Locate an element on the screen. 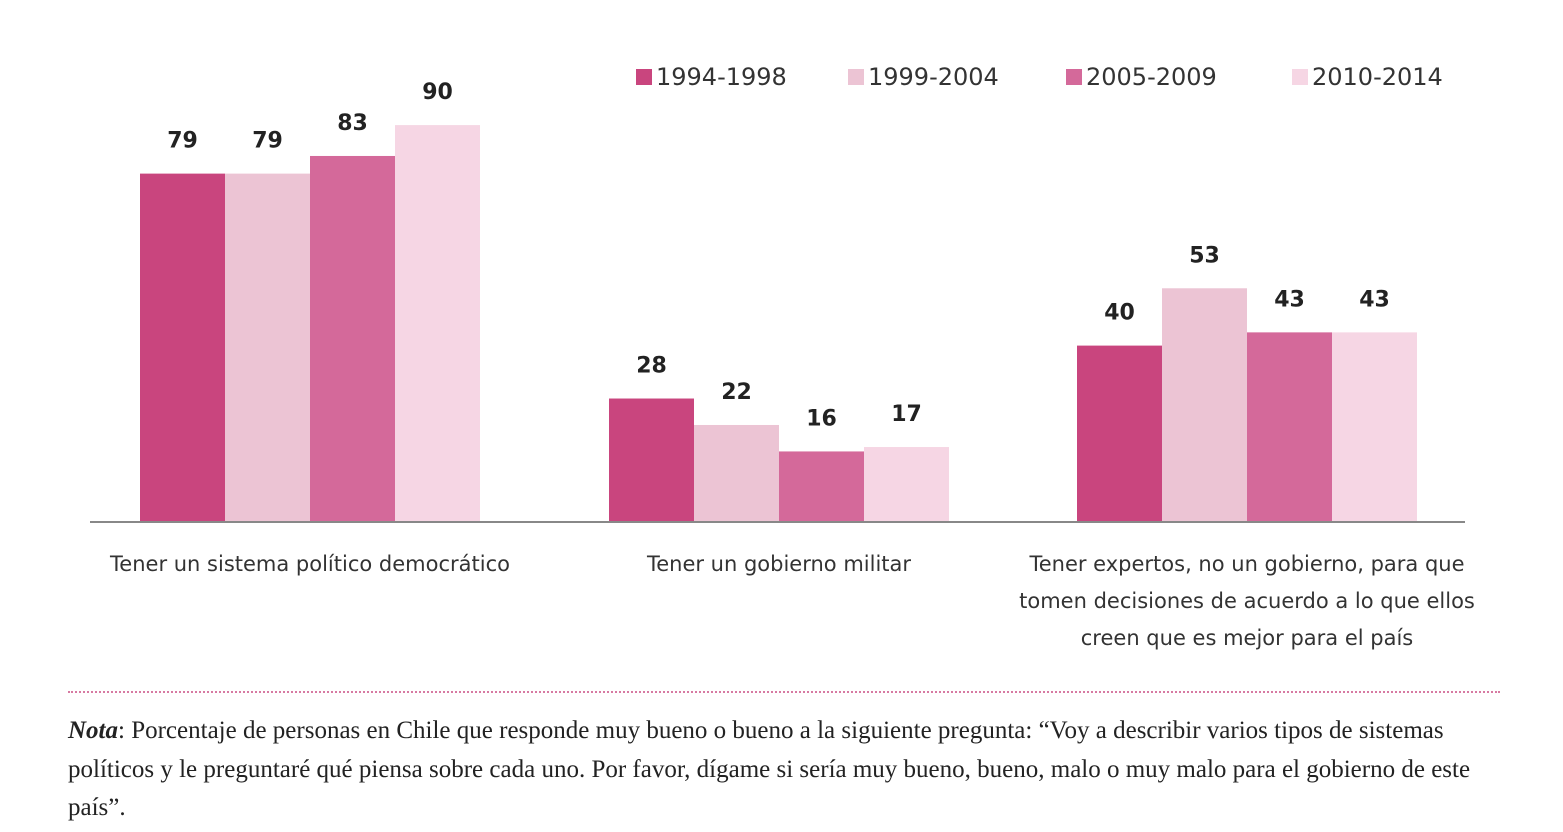 The height and width of the screenshot is (832, 1563). value-label: 16 is located at coordinates (821, 418).